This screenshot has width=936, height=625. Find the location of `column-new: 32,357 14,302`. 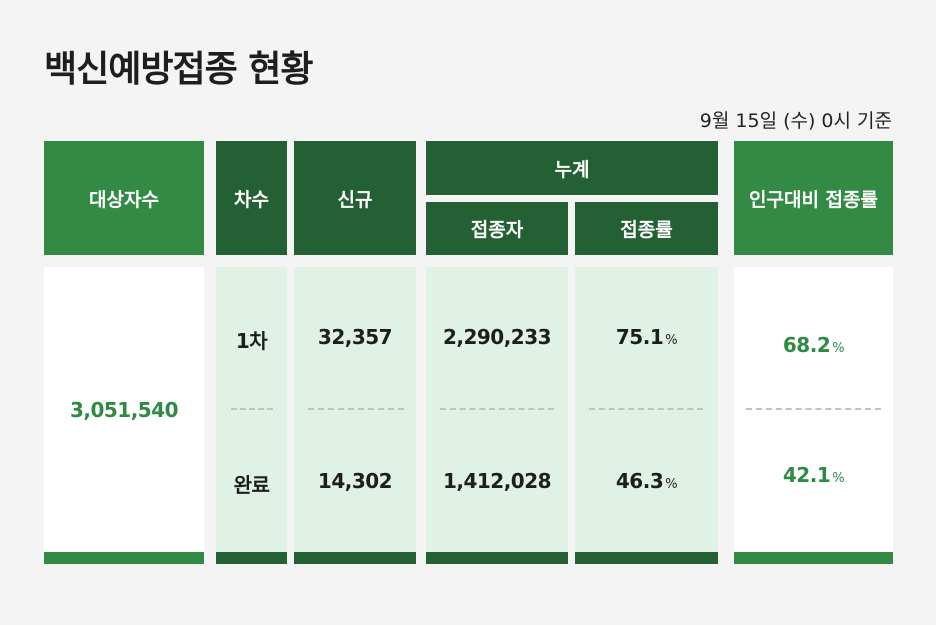

column-new: 32,357 14,302 is located at coordinates (355, 415).